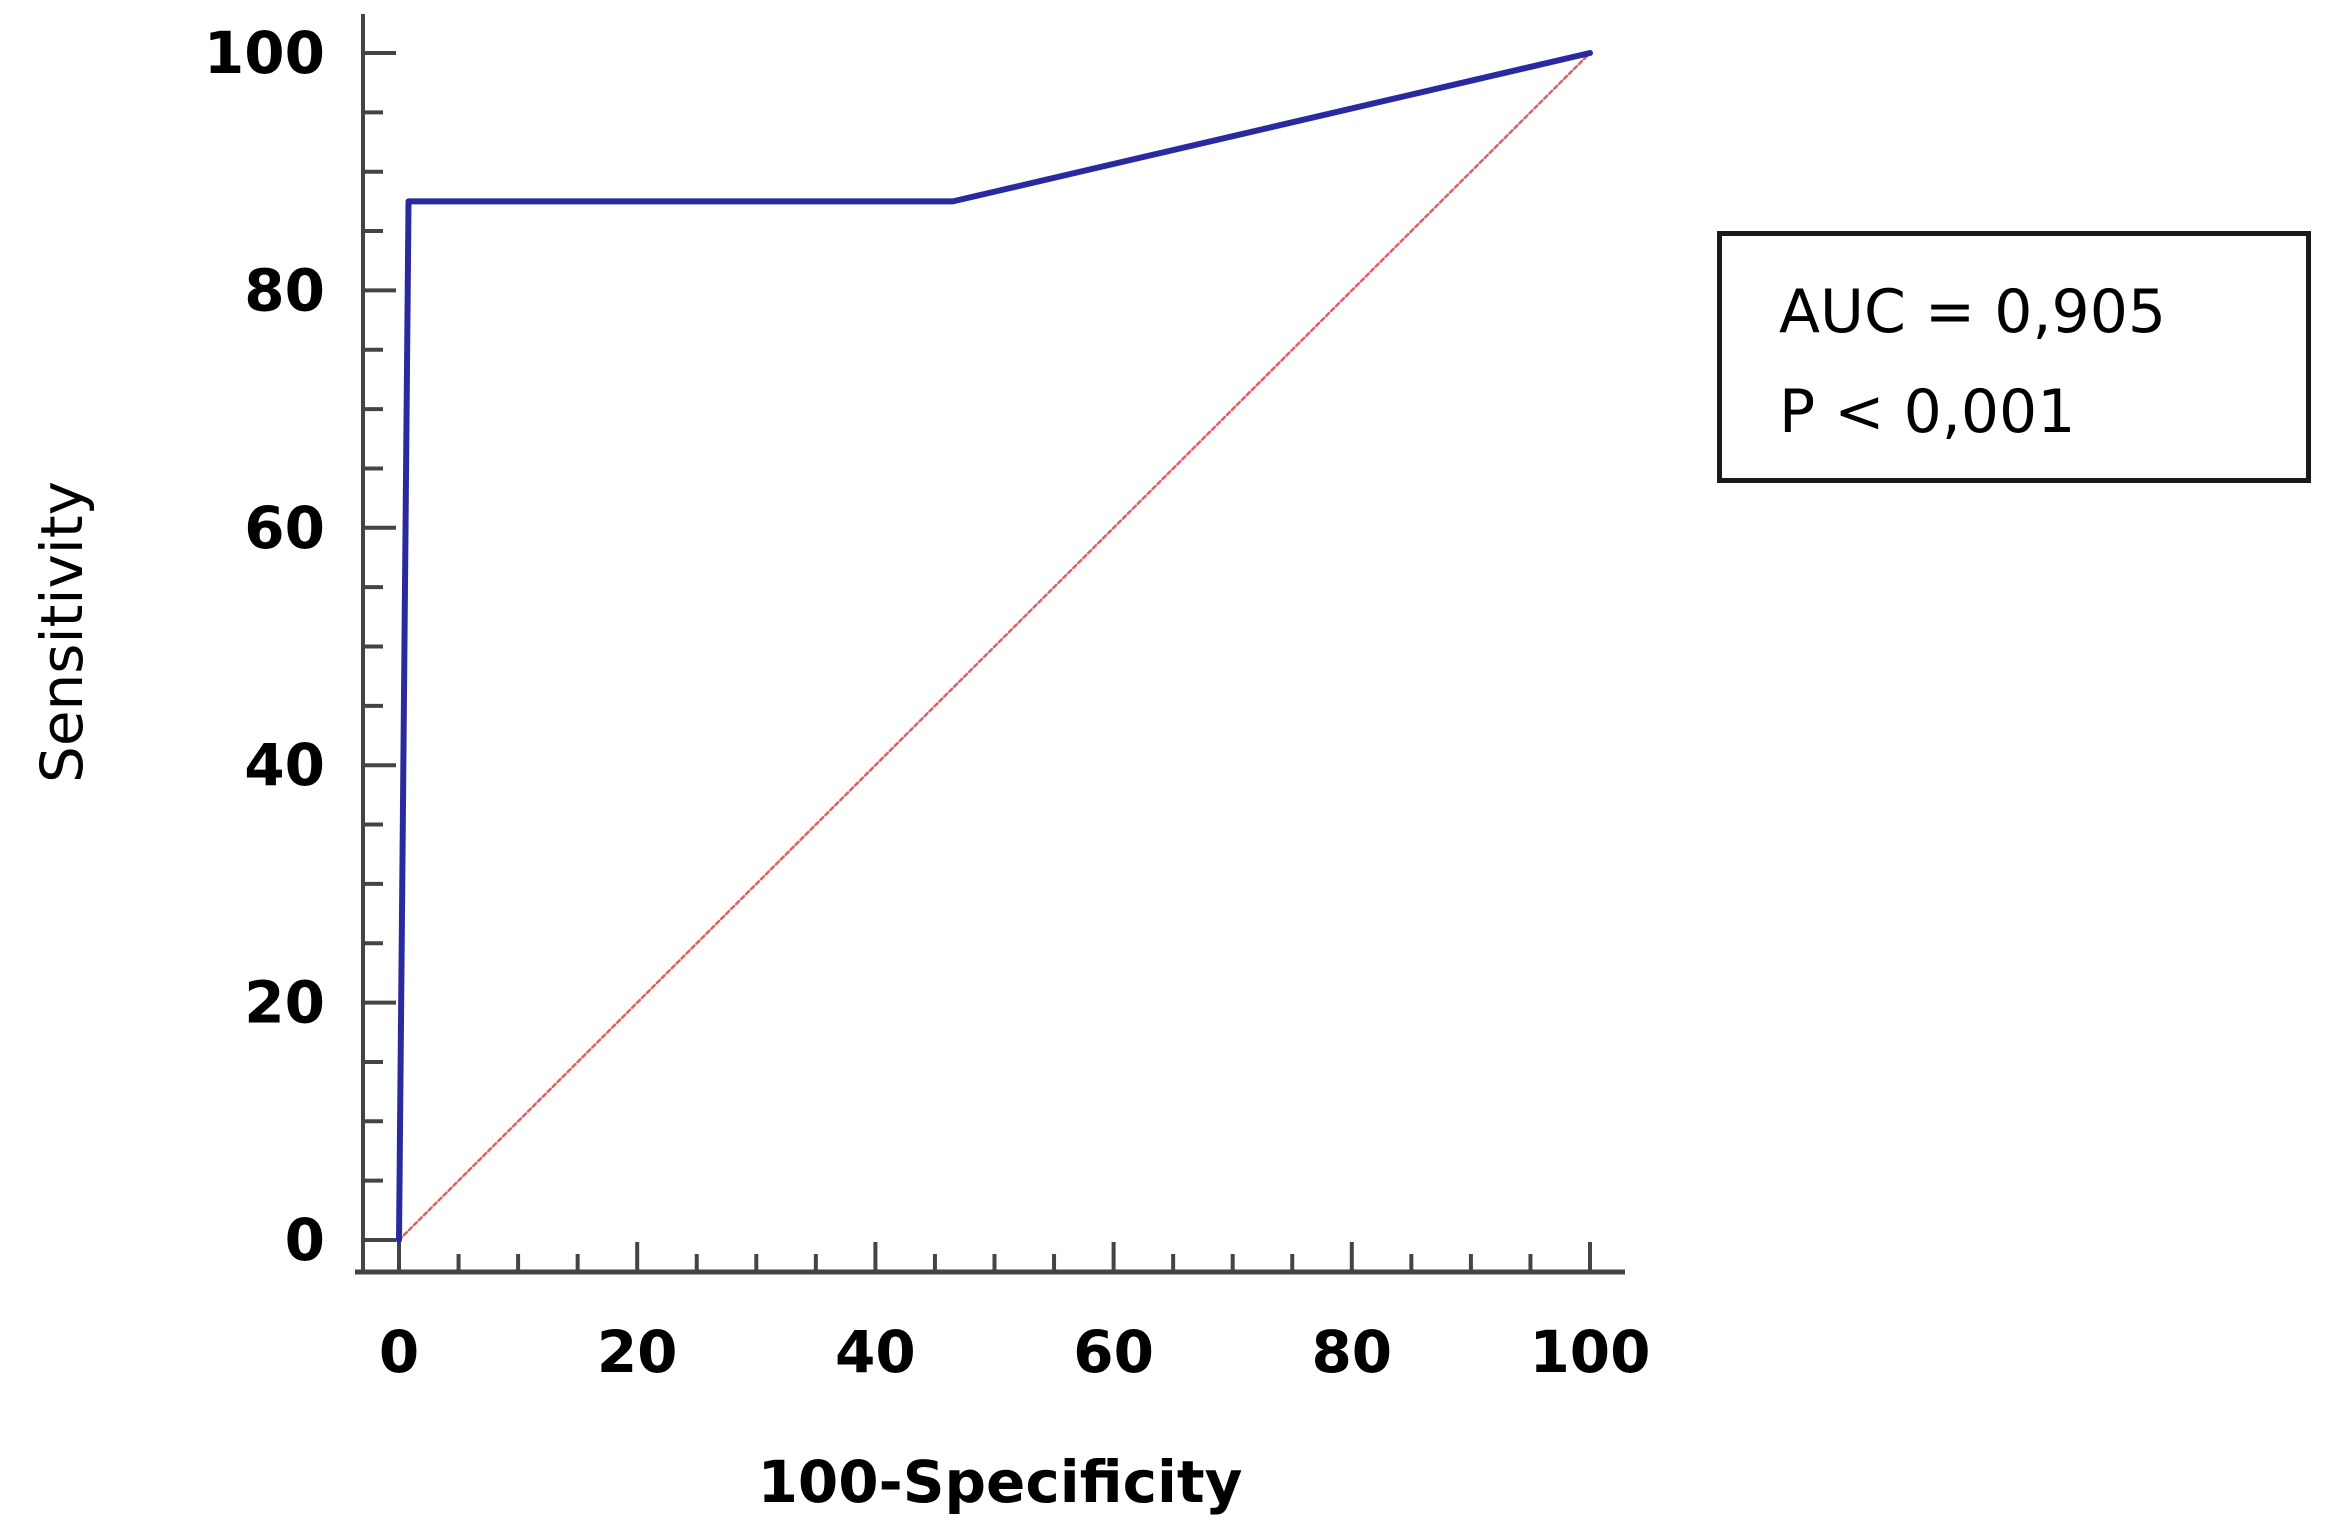 The height and width of the screenshot is (1536, 2326). I want to click on p-value: P < 0,001, so click(1927, 412).